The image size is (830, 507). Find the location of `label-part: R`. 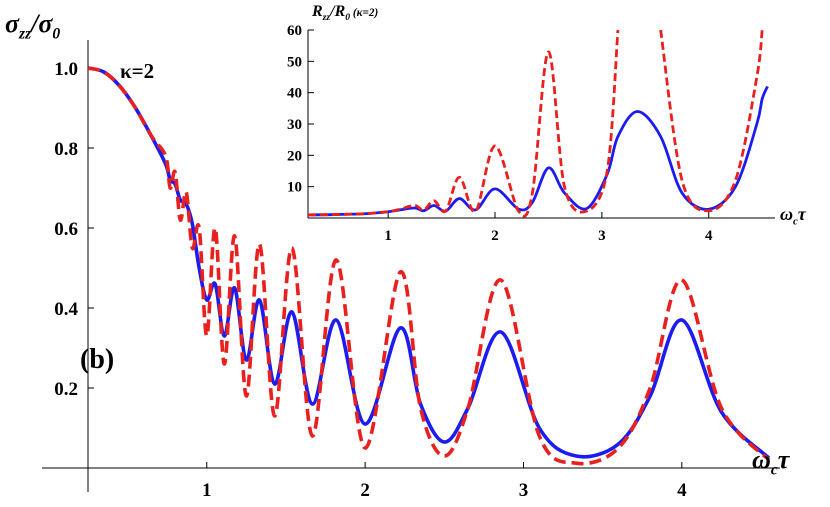

label-part: R is located at coordinates (317, 11).